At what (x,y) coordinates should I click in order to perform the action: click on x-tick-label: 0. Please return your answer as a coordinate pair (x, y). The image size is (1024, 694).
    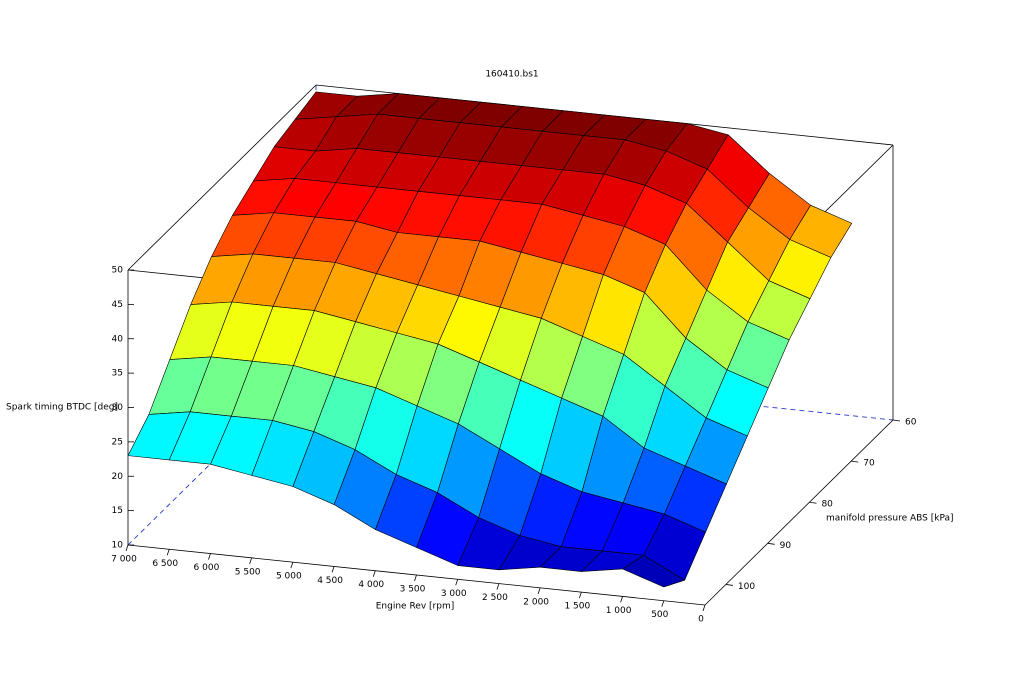
    Looking at the image, I should click on (701, 620).